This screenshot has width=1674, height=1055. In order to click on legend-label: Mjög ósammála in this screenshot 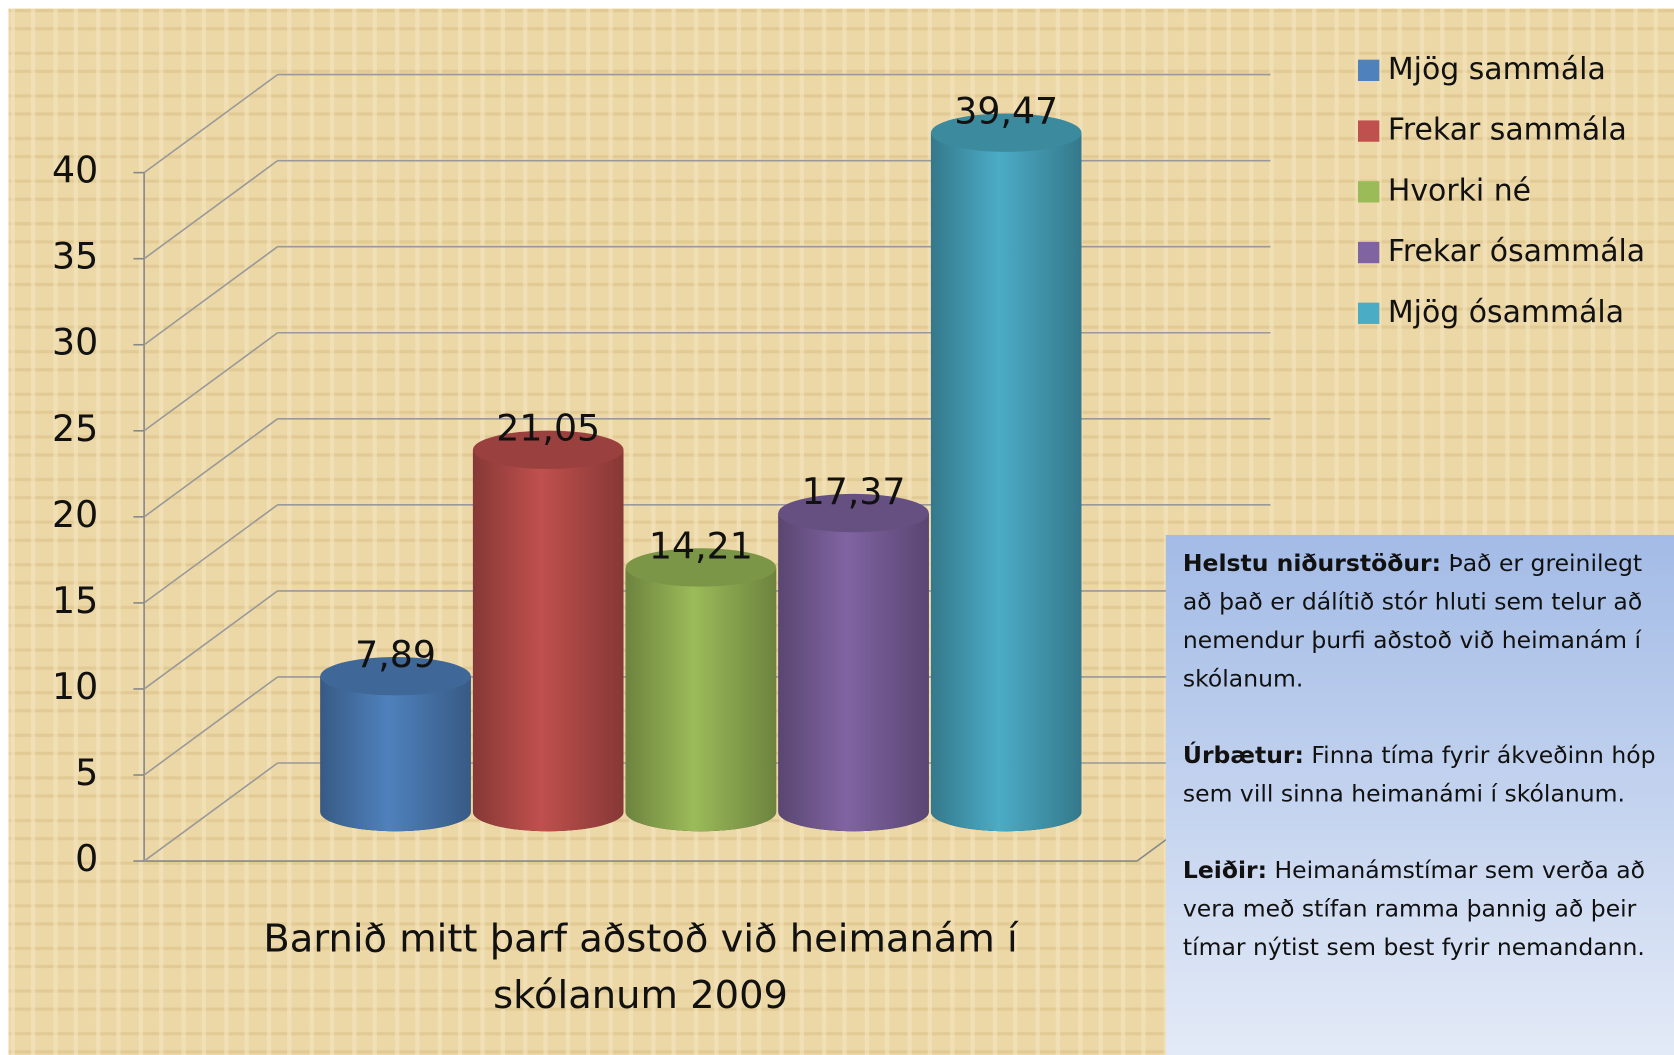, I will do `click(1506, 312)`.